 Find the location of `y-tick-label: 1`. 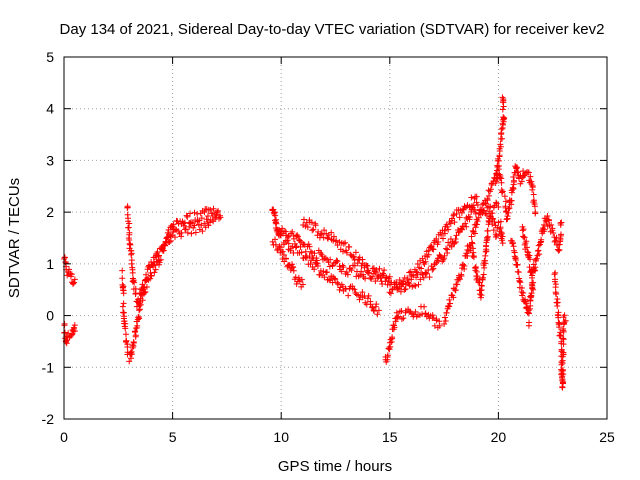

y-tick-label: 1 is located at coordinates (50, 264).